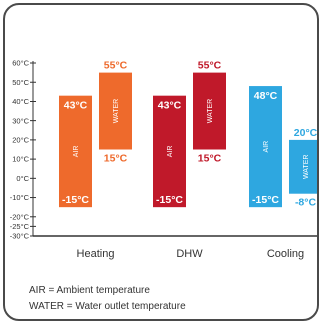 The height and width of the screenshot is (327, 326). I want to click on y-tick-label: -30°C, so click(20, 236).